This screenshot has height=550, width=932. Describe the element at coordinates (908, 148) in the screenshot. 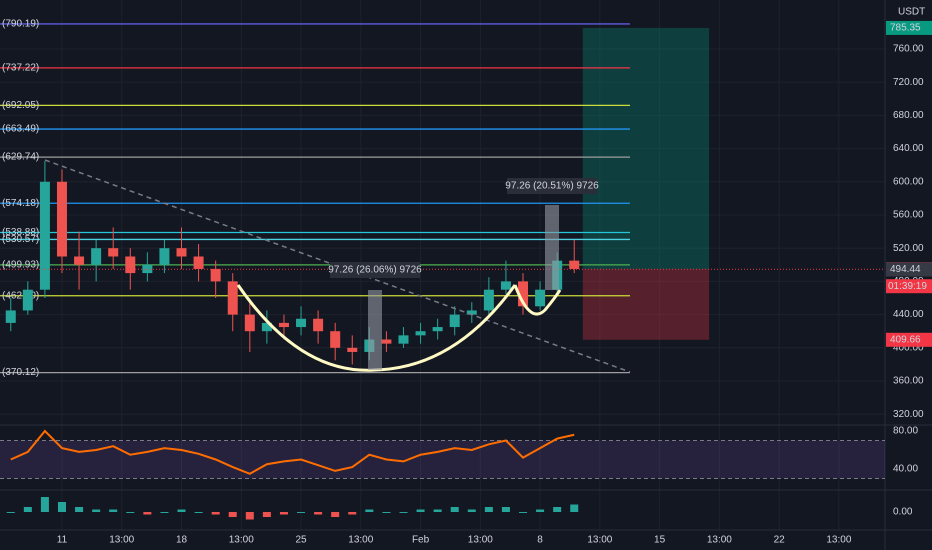

I see `y-tick-label: 640.00` at that location.